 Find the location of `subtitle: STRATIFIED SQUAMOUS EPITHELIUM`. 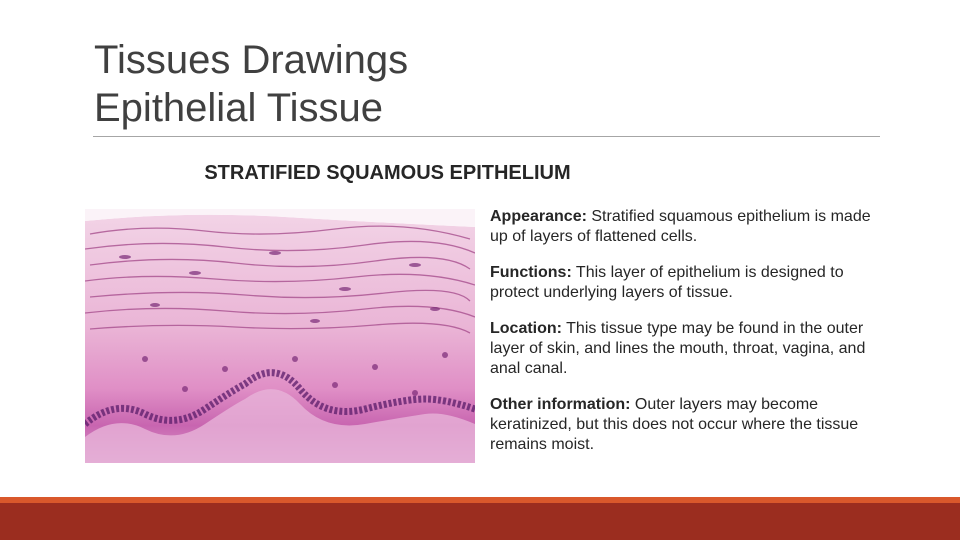

subtitle: STRATIFIED SQUAMOUS EPITHELIUM is located at coordinates (387, 173).